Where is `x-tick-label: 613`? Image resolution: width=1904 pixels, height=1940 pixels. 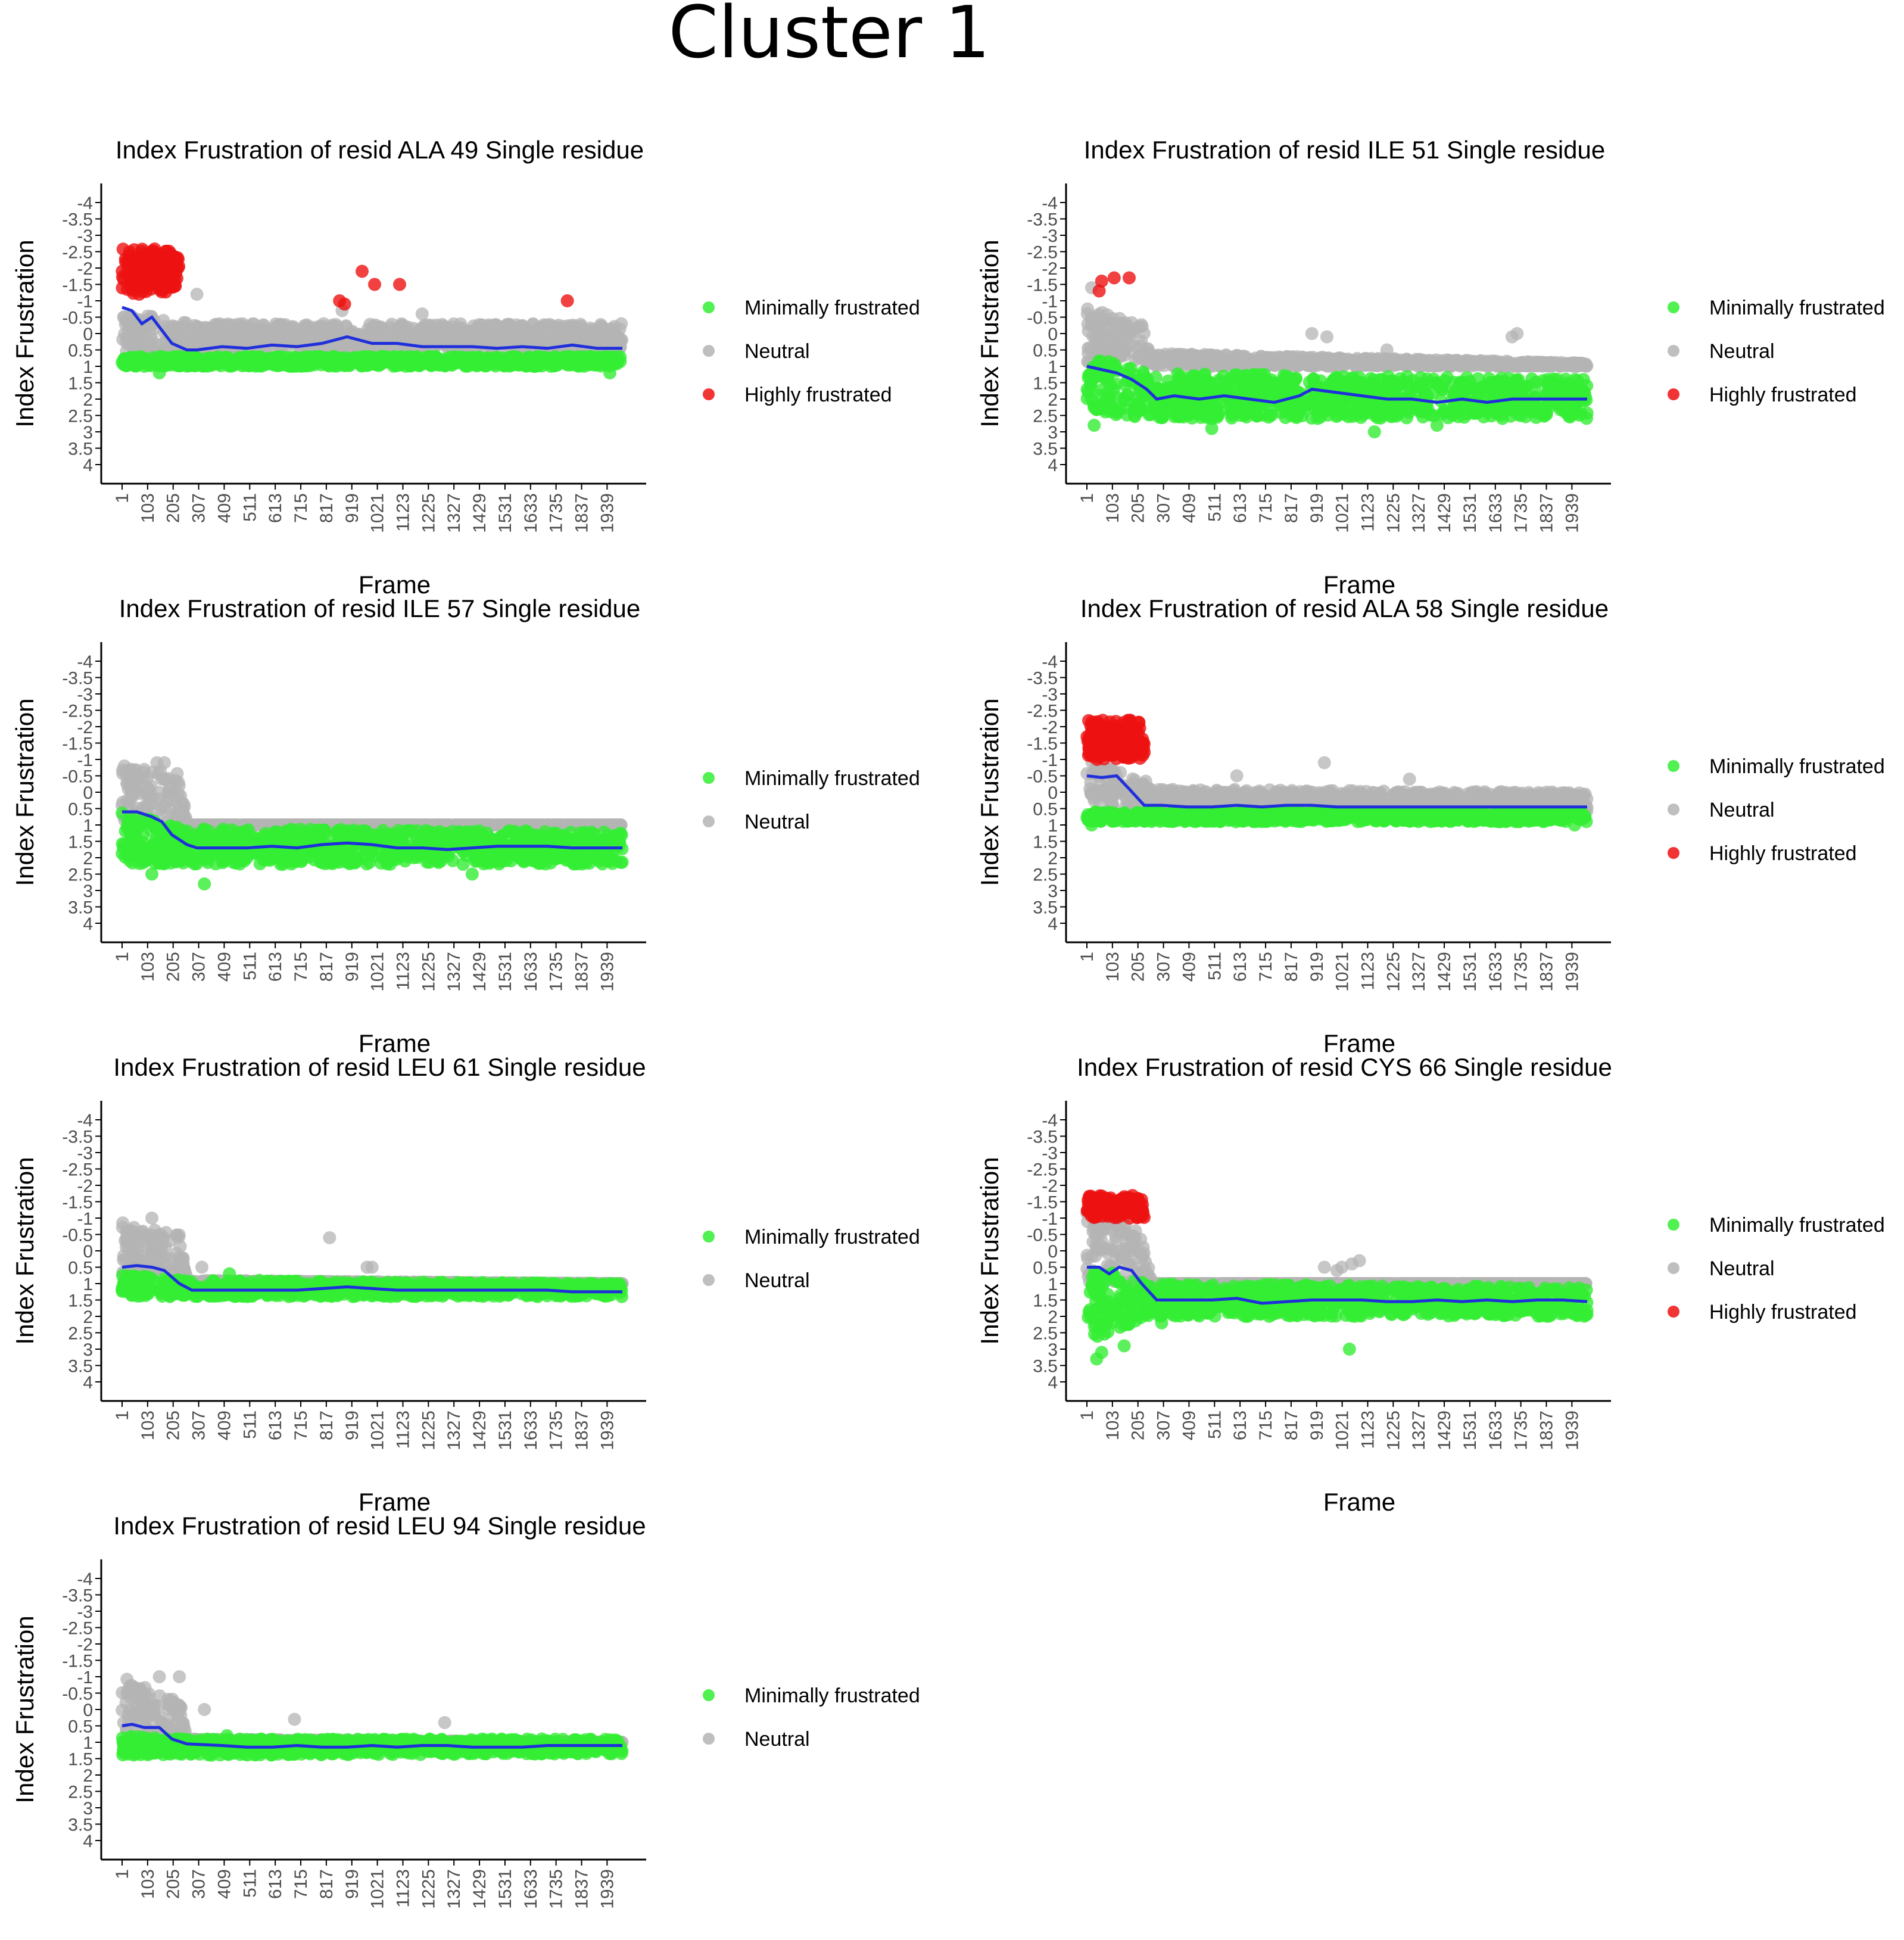 x-tick-label: 613 is located at coordinates (275, 508).